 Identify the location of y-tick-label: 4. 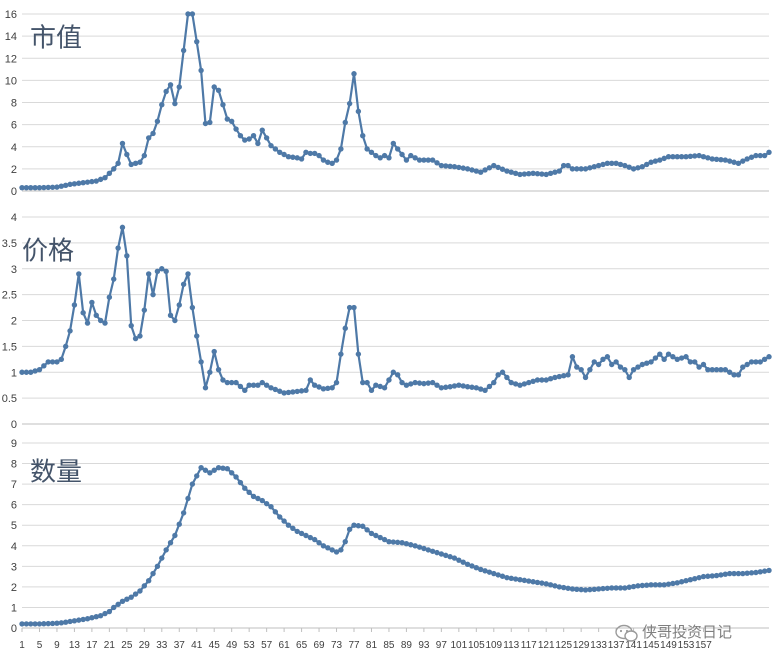
(14, 547).